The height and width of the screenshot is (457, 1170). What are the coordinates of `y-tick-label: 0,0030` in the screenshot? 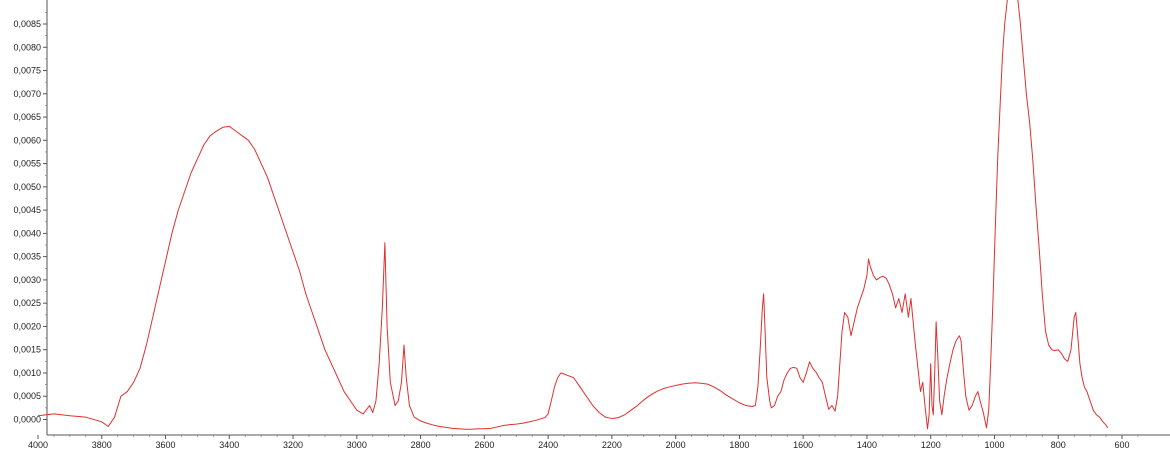 It's located at (27, 280).